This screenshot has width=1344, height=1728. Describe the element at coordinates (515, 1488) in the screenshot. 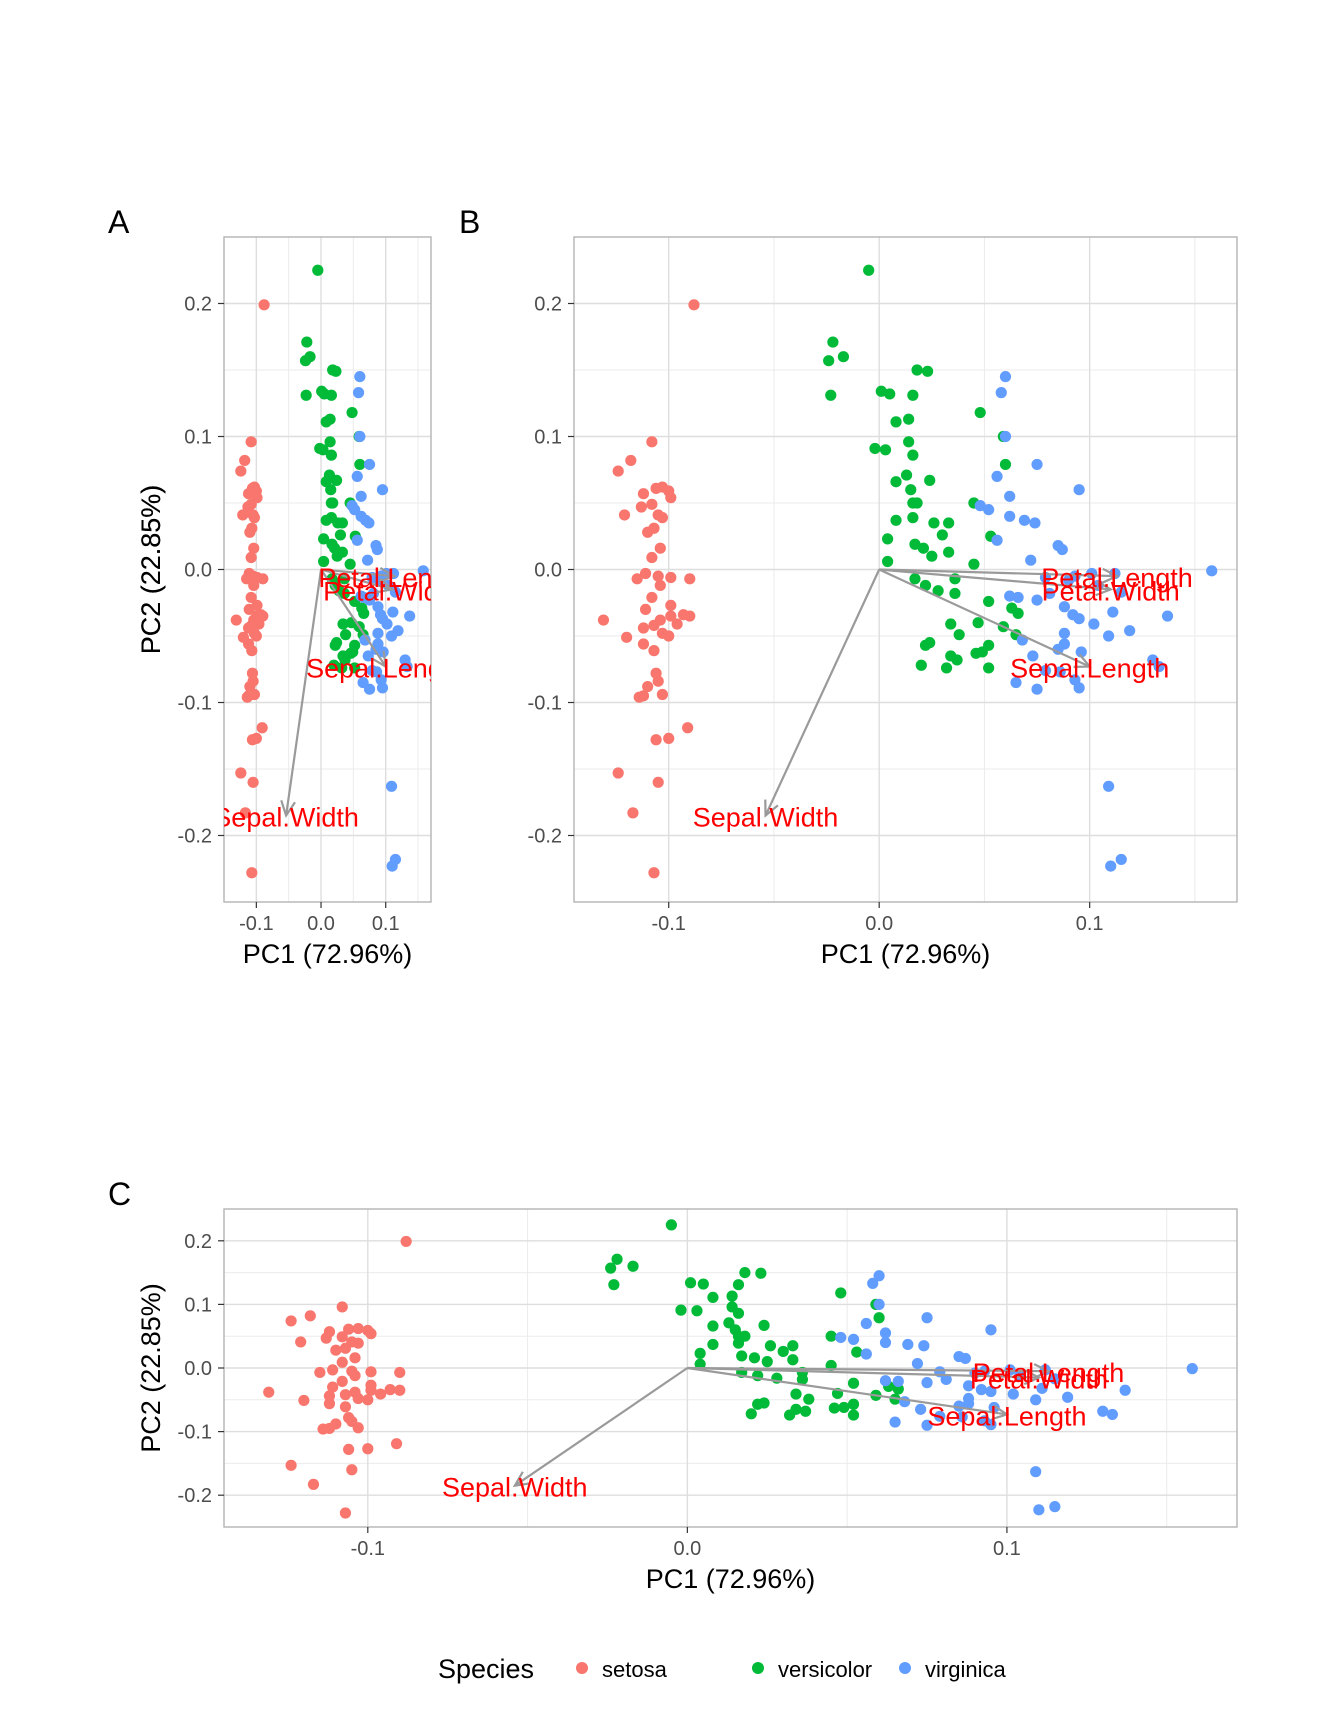

I see `loading-label: Sepal.Width` at that location.